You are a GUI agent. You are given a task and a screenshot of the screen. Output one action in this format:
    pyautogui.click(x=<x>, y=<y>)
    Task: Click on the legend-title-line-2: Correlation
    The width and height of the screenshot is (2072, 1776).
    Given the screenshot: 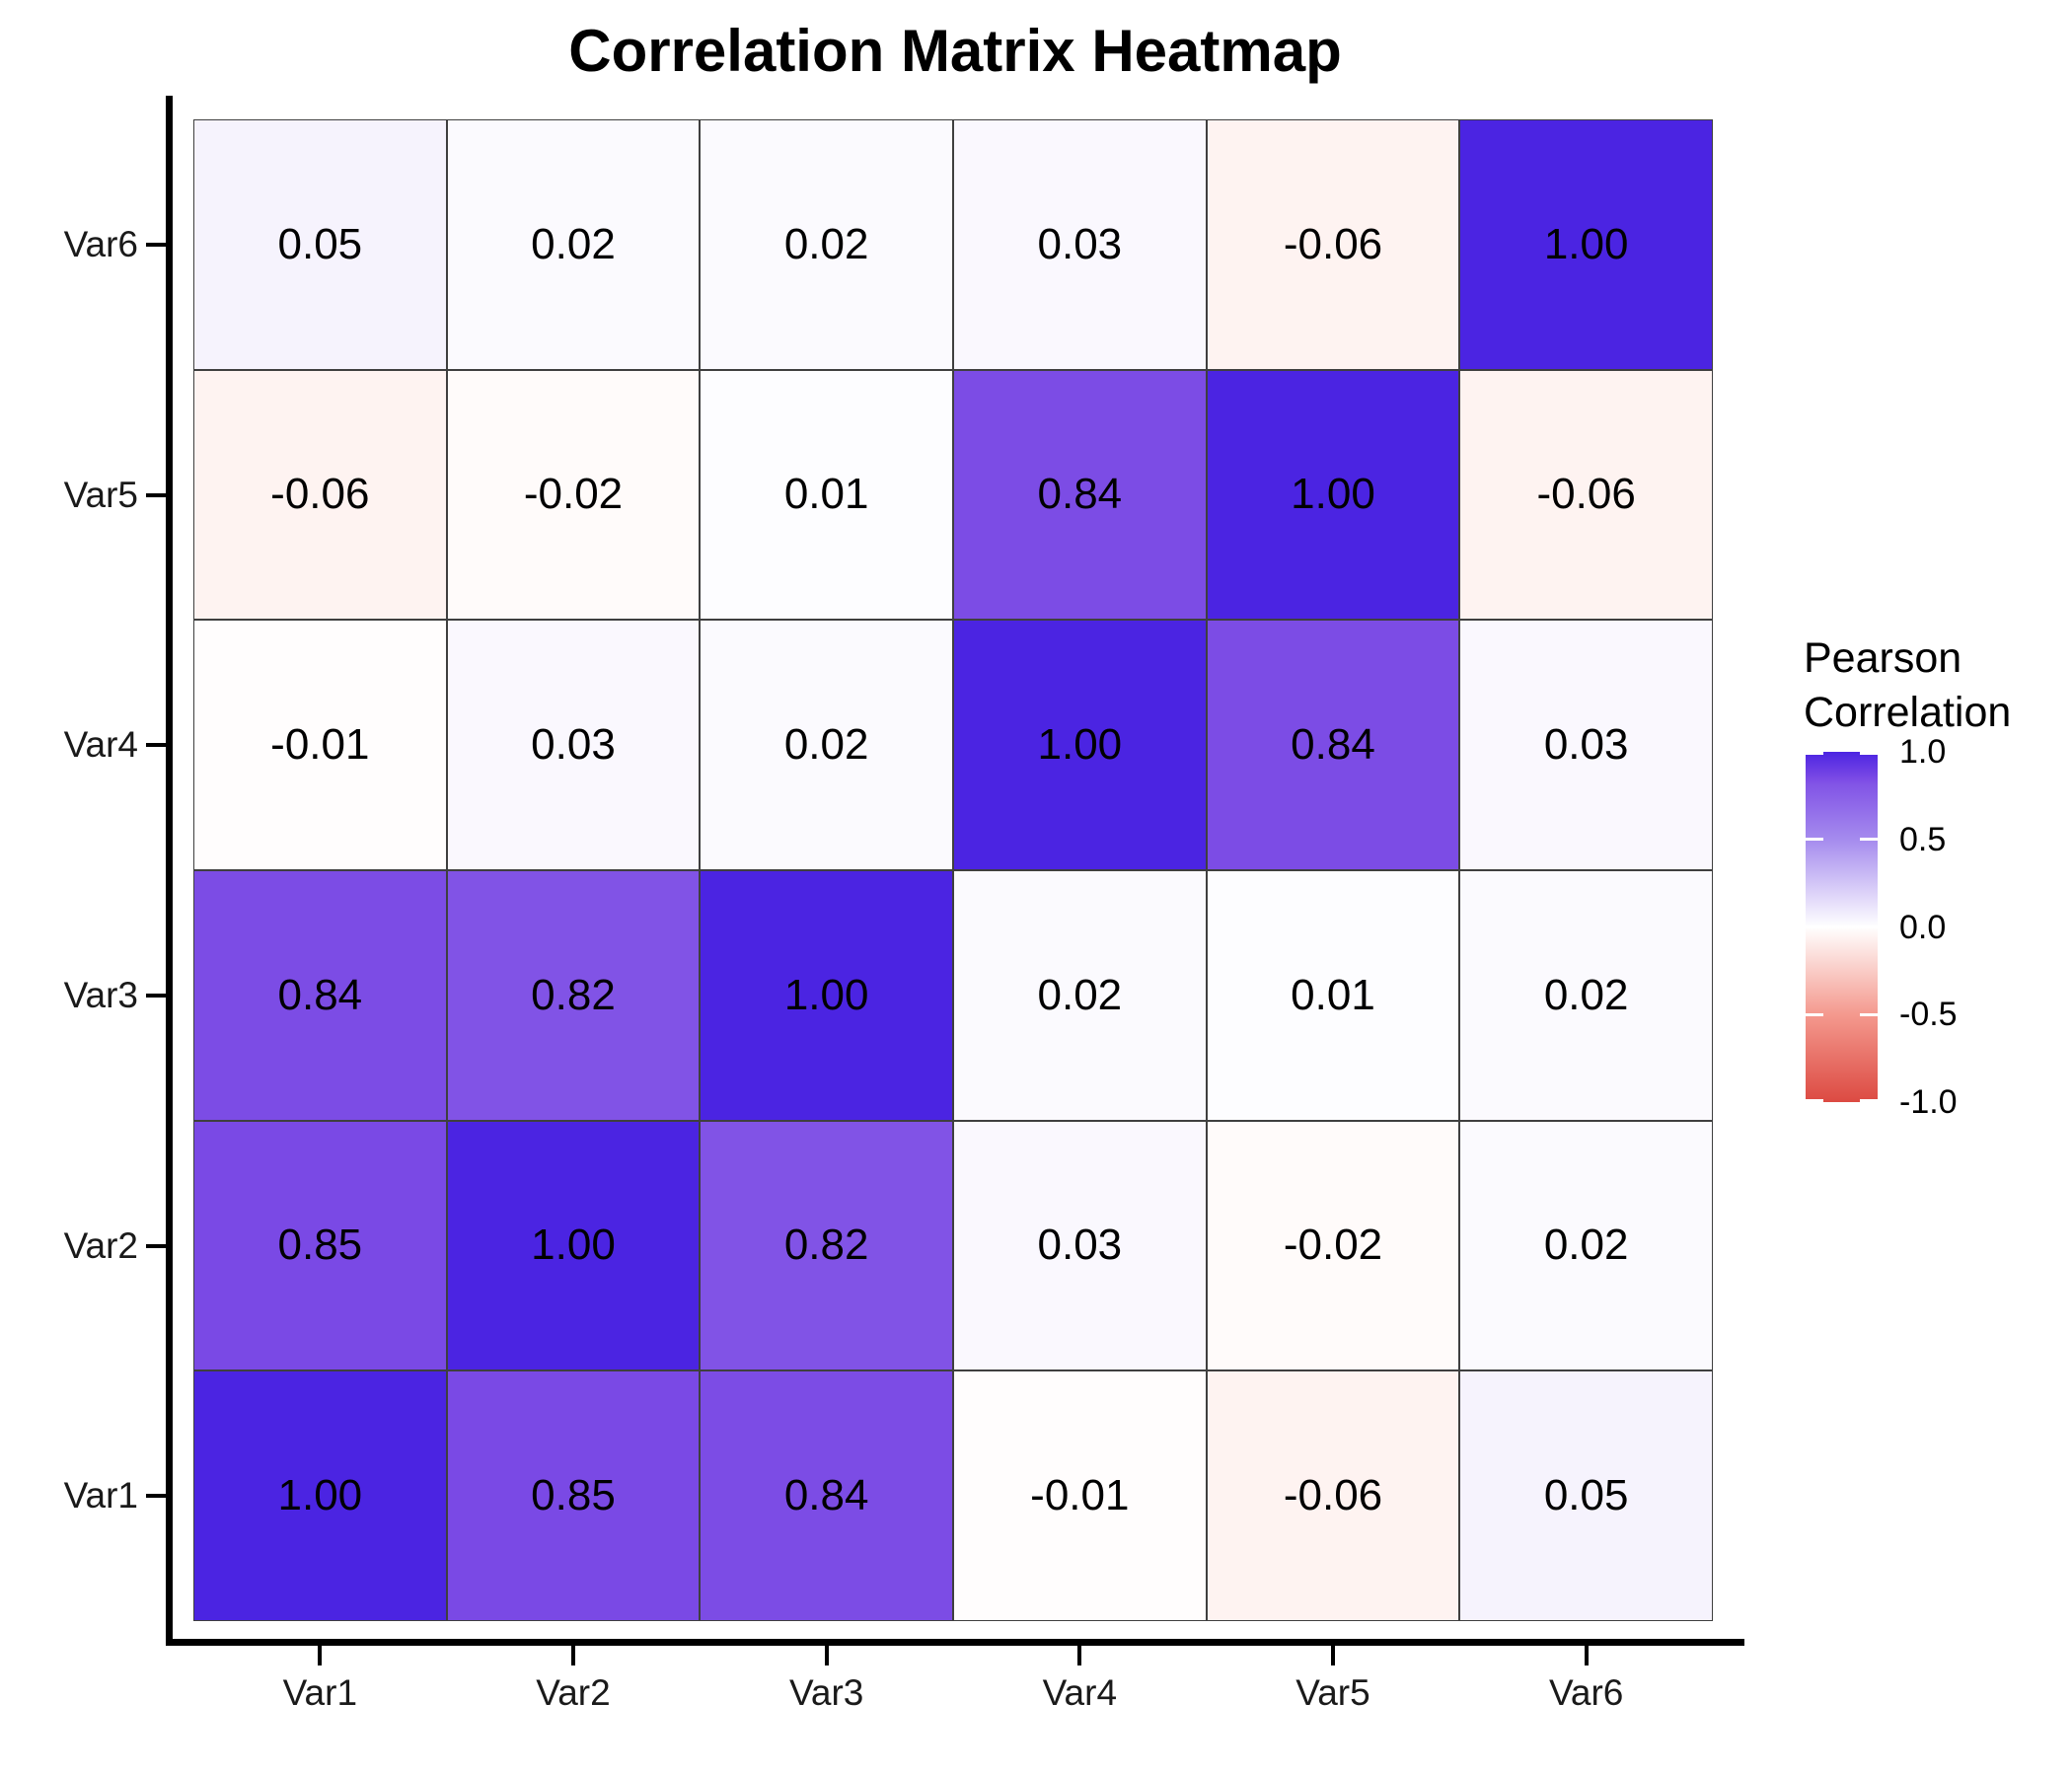 What is the action you would take?
    pyautogui.click(x=1908, y=713)
    